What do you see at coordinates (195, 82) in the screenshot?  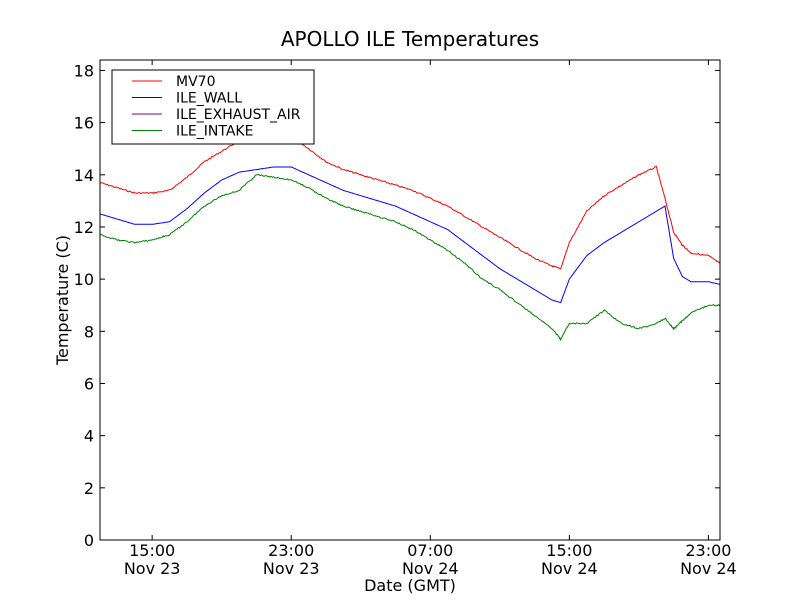 I see `legend-label: MV70` at bounding box center [195, 82].